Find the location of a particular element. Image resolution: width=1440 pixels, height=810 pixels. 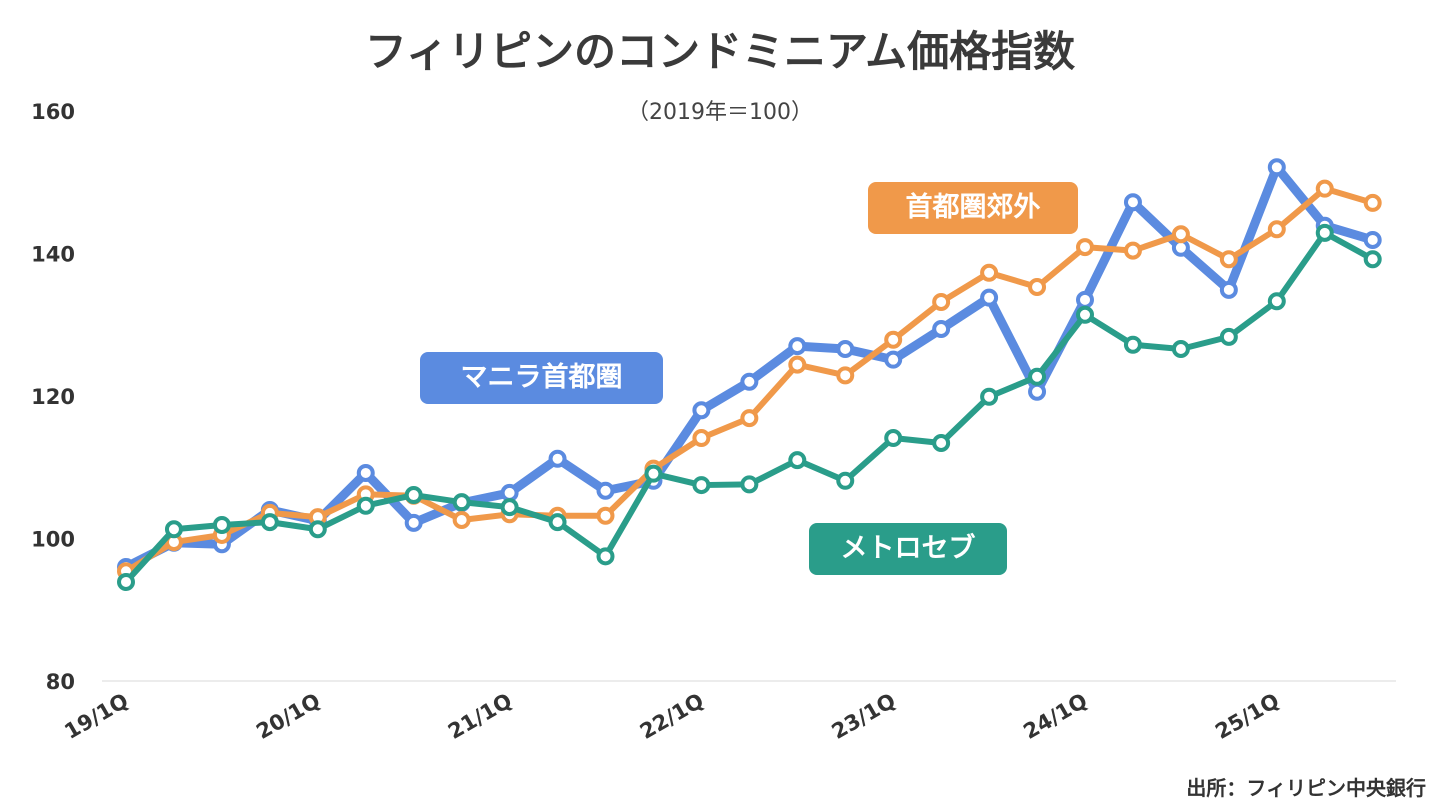

x-tick-label: 22/1Q is located at coordinates (672, 716).